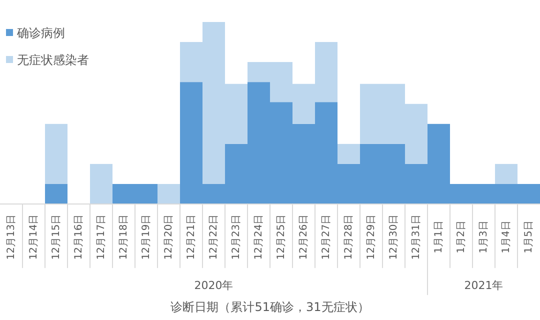 The width and height of the screenshot is (540, 320). Describe the element at coordinates (394, 237) in the screenshot. I see `x-tick-label: 12月30日` at that location.